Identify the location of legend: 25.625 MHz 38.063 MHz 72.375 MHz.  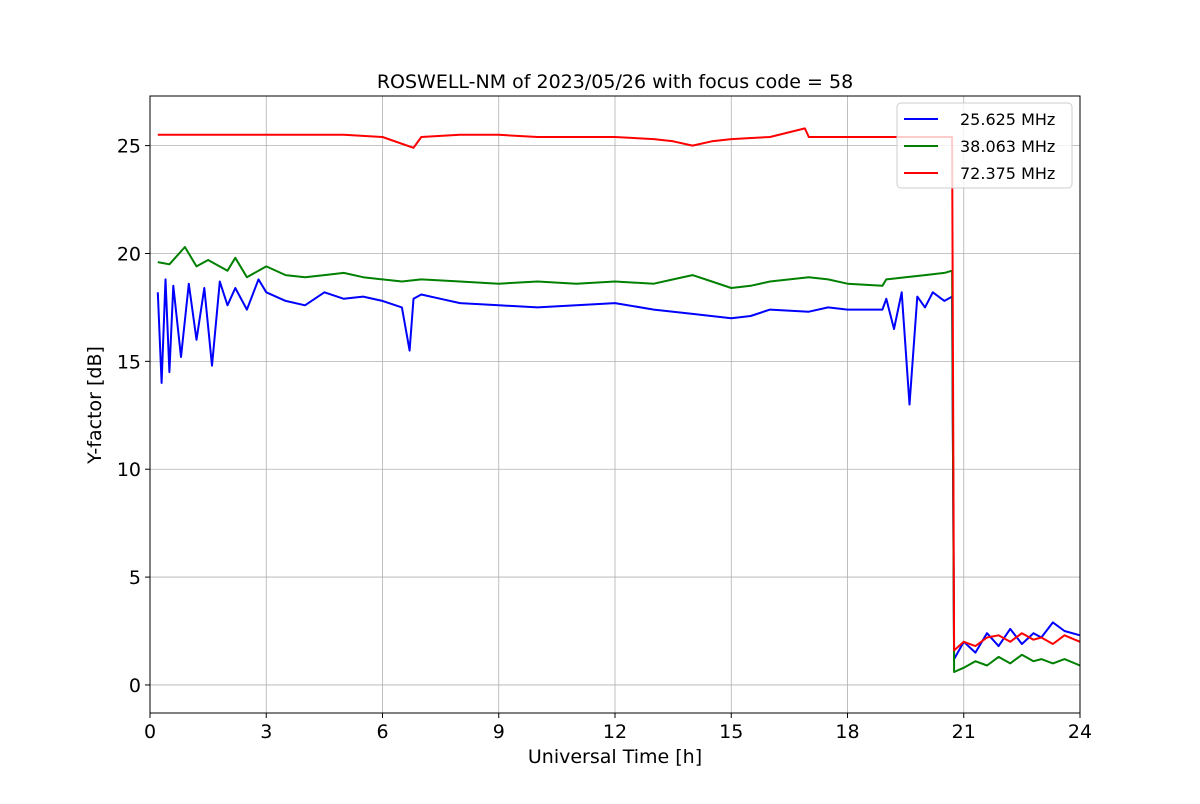
(984, 145).